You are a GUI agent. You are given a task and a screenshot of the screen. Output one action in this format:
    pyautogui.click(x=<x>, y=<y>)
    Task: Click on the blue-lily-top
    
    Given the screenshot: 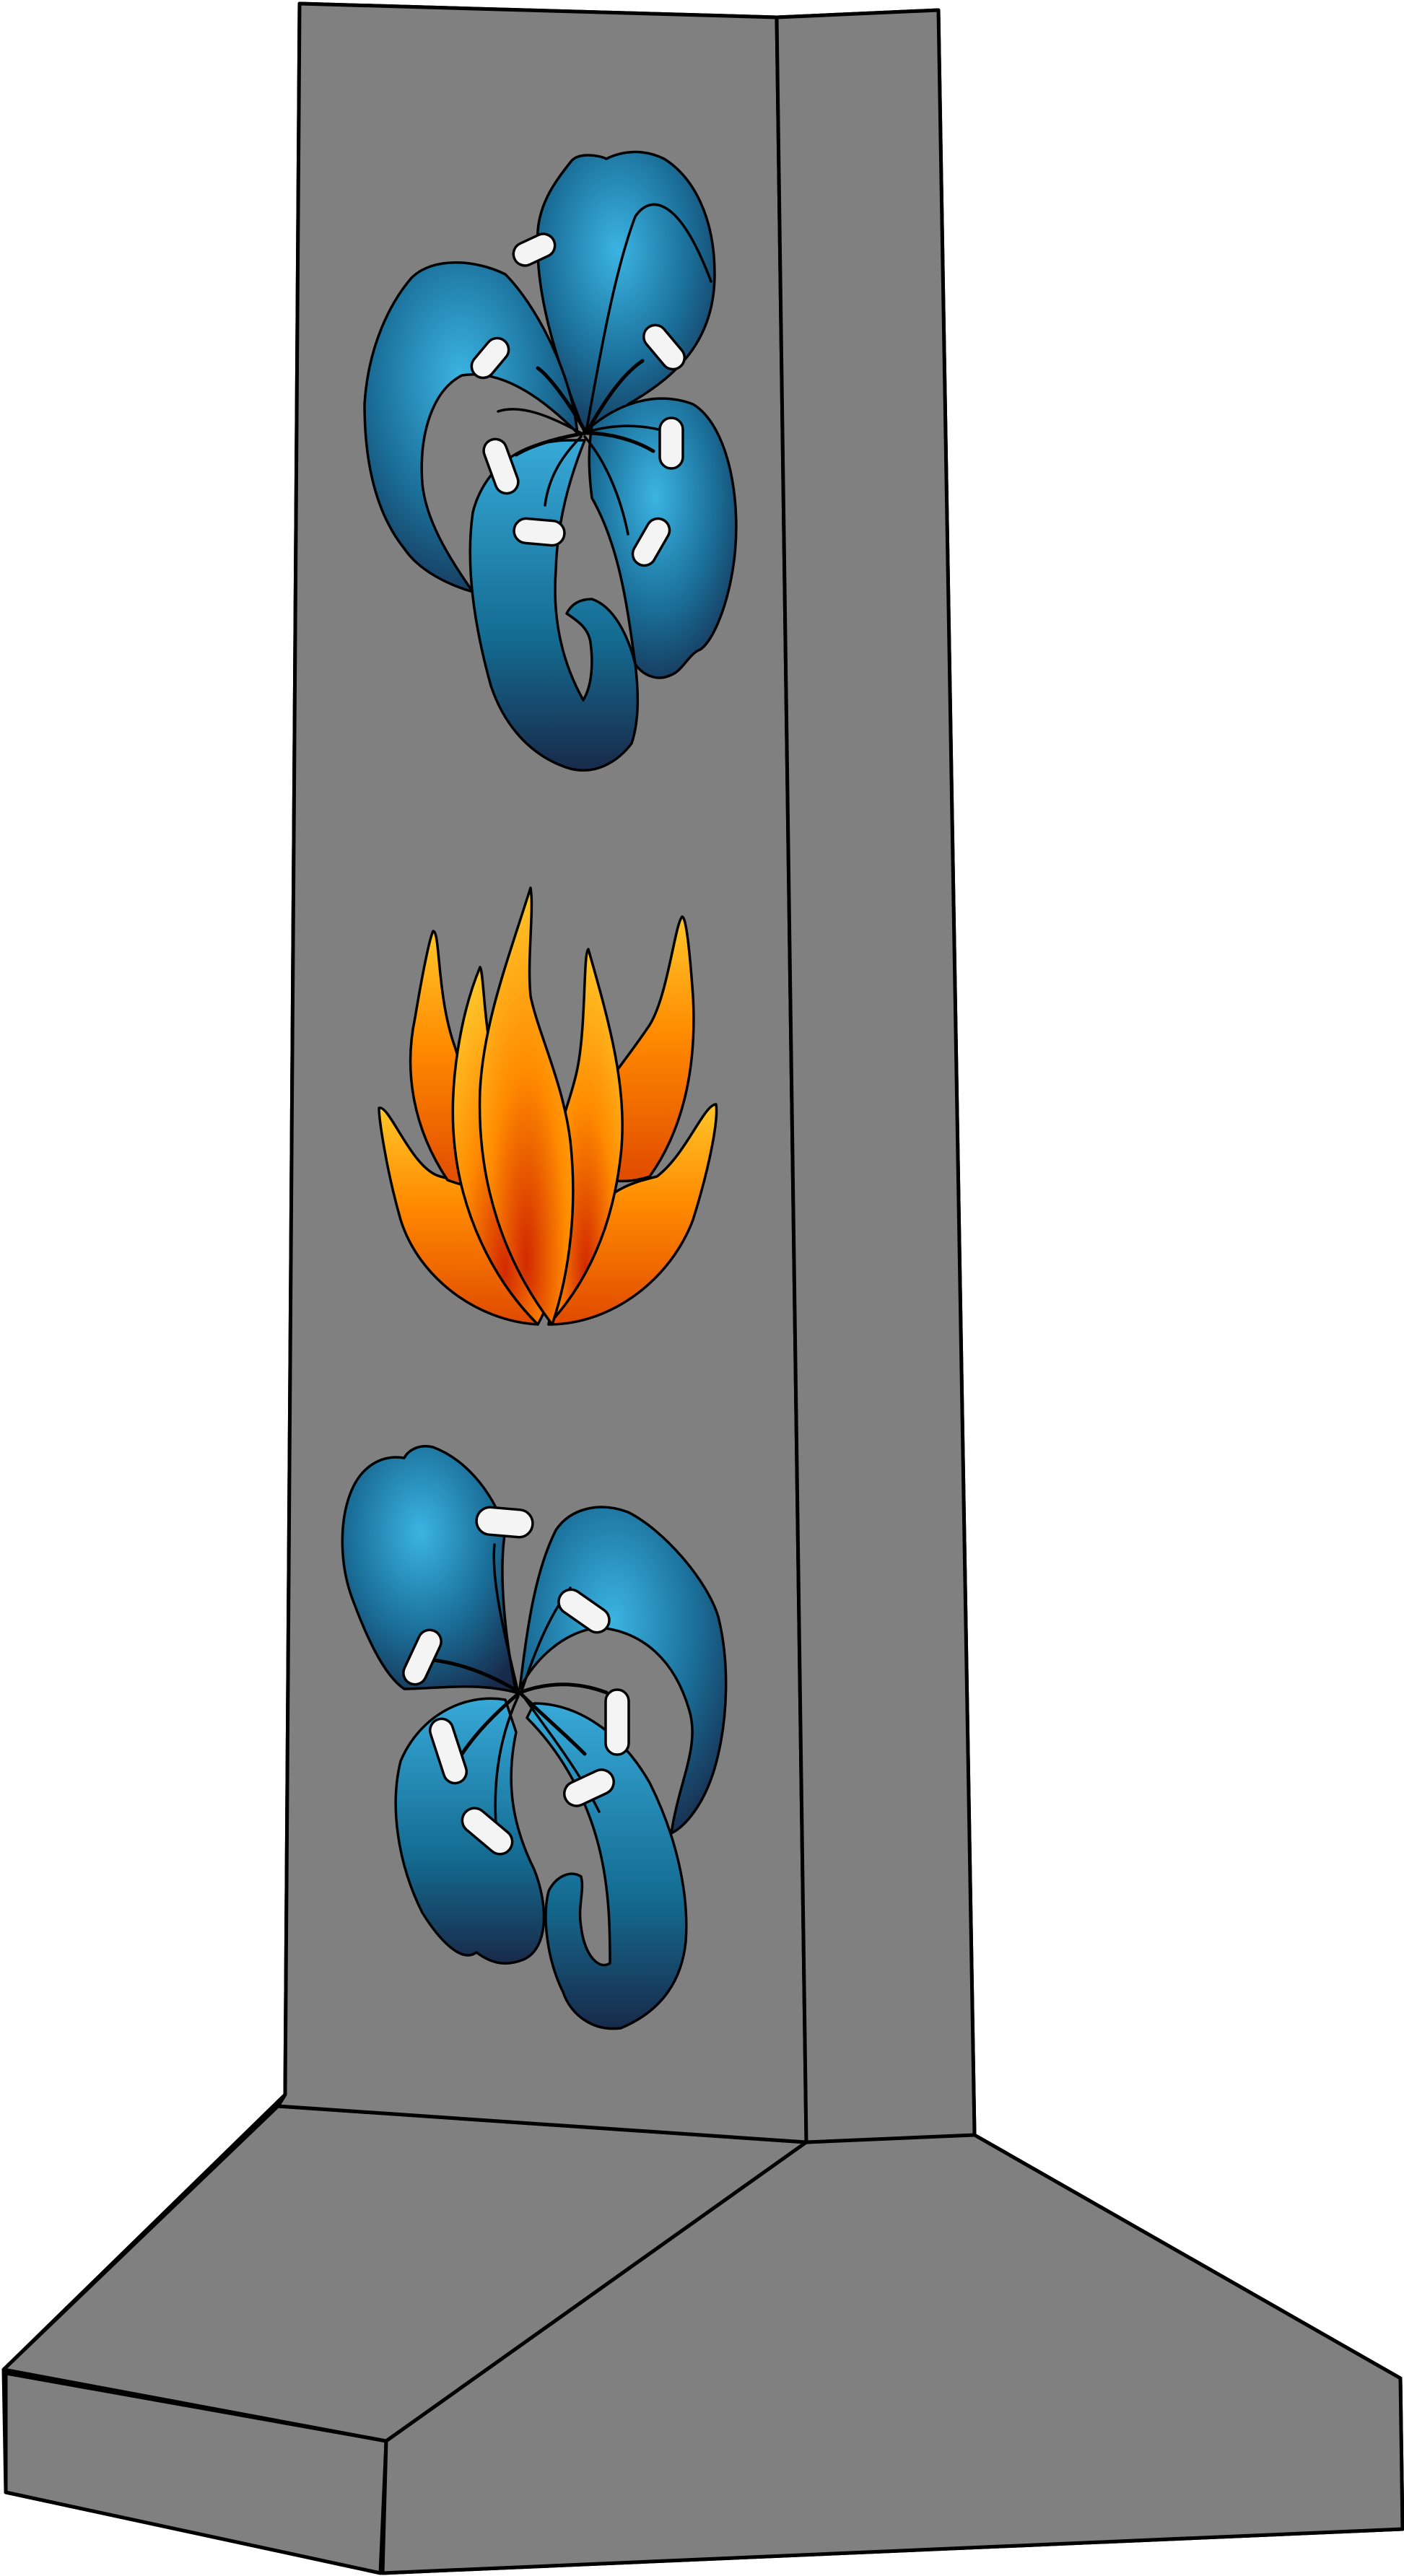 What is the action you would take?
    pyautogui.click(x=550, y=461)
    